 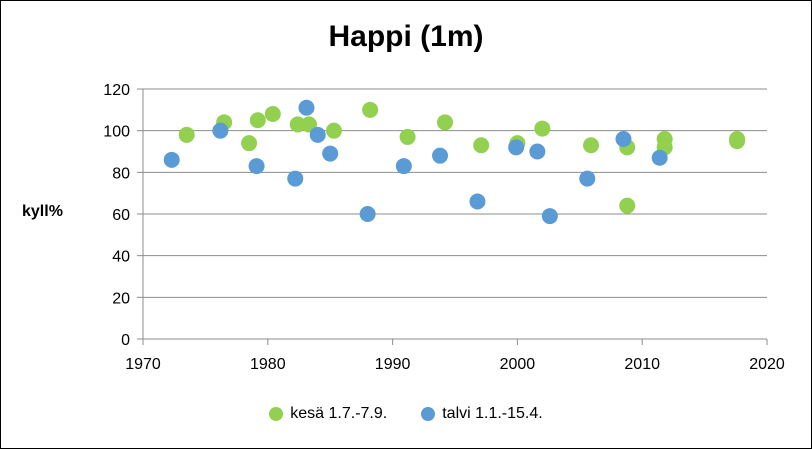 I want to click on y-tick-label: 0, so click(x=125, y=340).